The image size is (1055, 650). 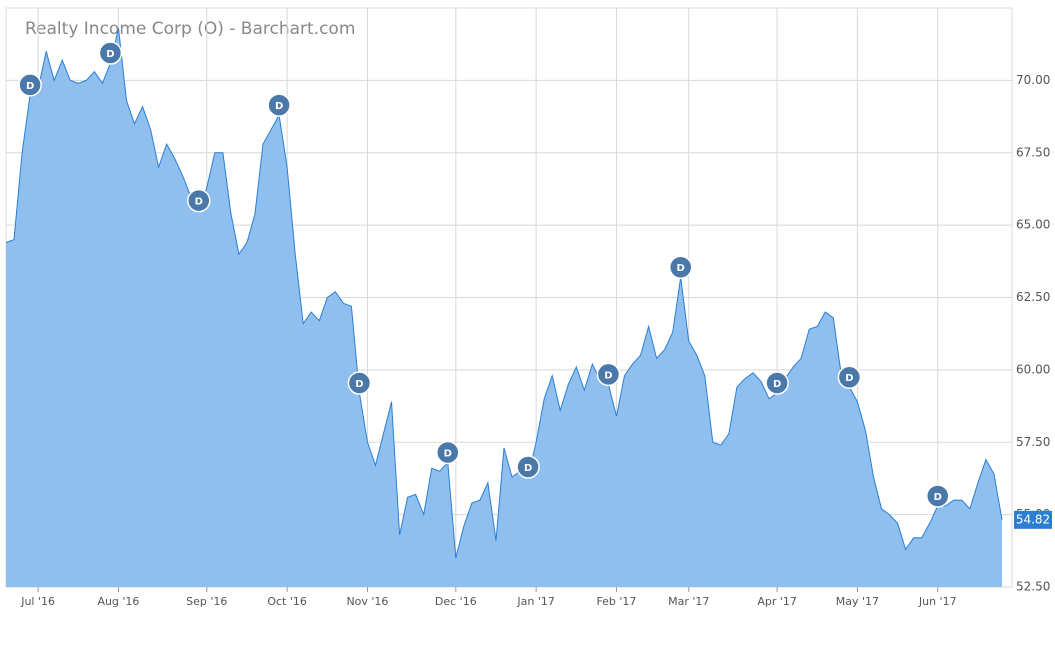 What do you see at coordinates (37, 601) in the screenshot?
I see `x-tick-label: Jul '16` at bounding box center [37, 601].